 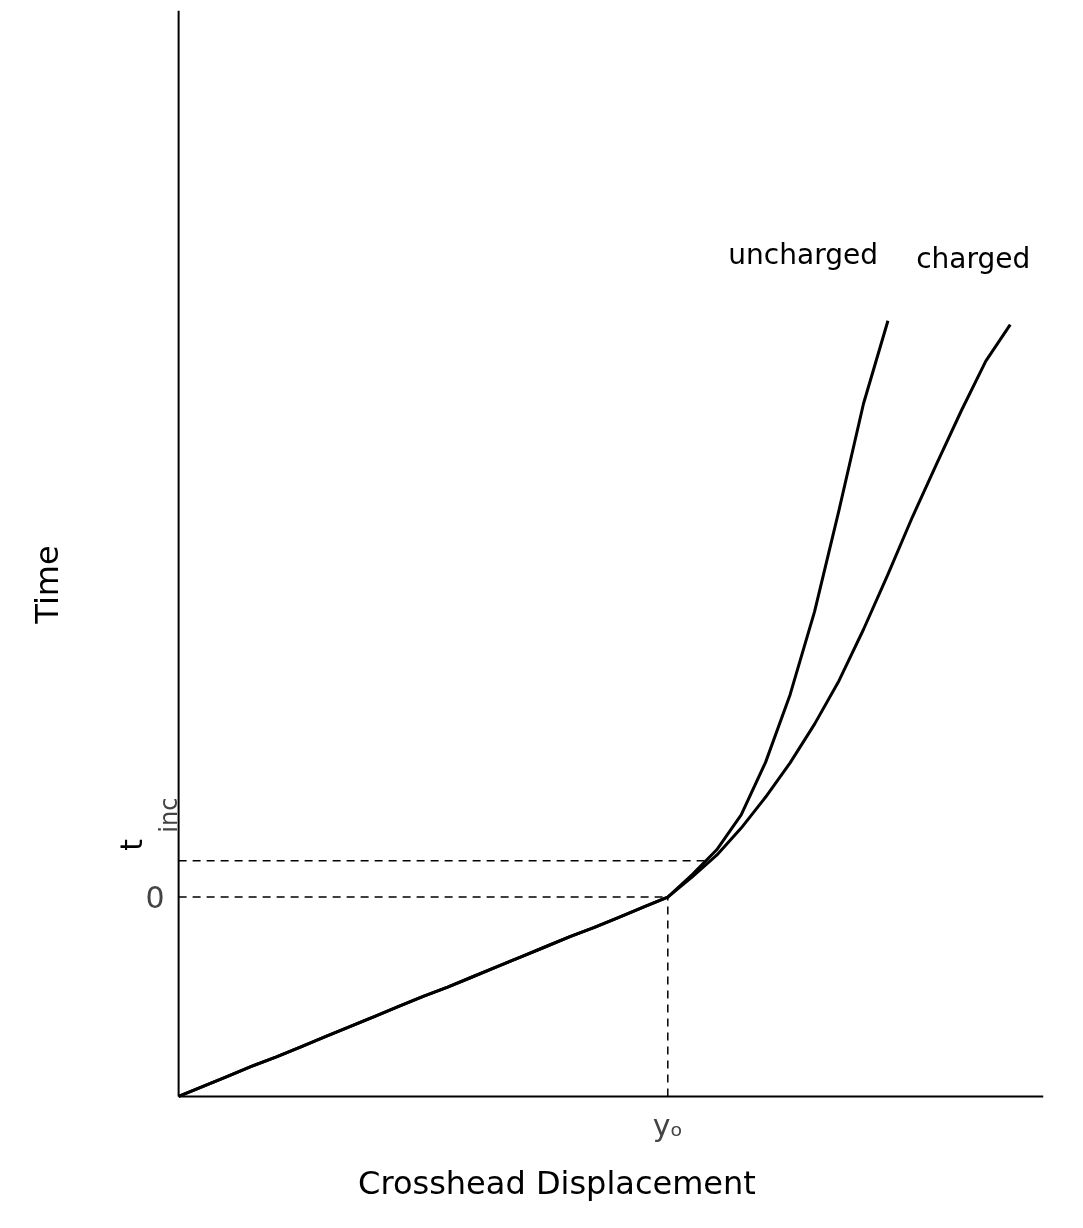 What do you see at coordinates (148, 824) in the screenshot?
I see `ref-line-label: tinc` at bounding box center [148, 824].